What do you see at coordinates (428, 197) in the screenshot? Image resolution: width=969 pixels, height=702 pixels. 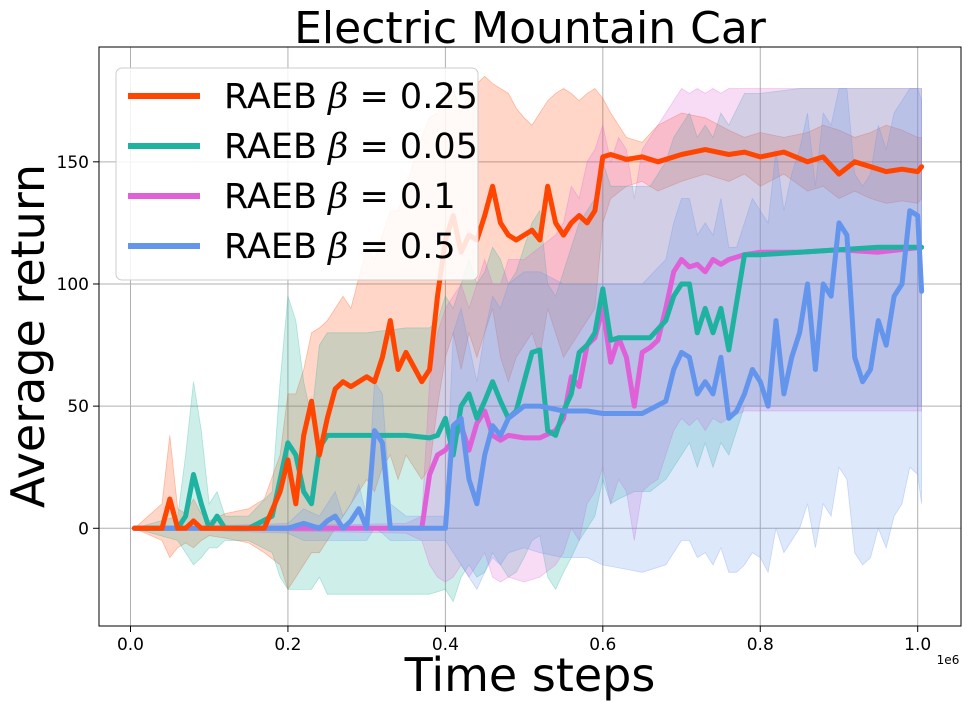 I see `legend-entry-value: 0.1` at bounding box center [428, 197].